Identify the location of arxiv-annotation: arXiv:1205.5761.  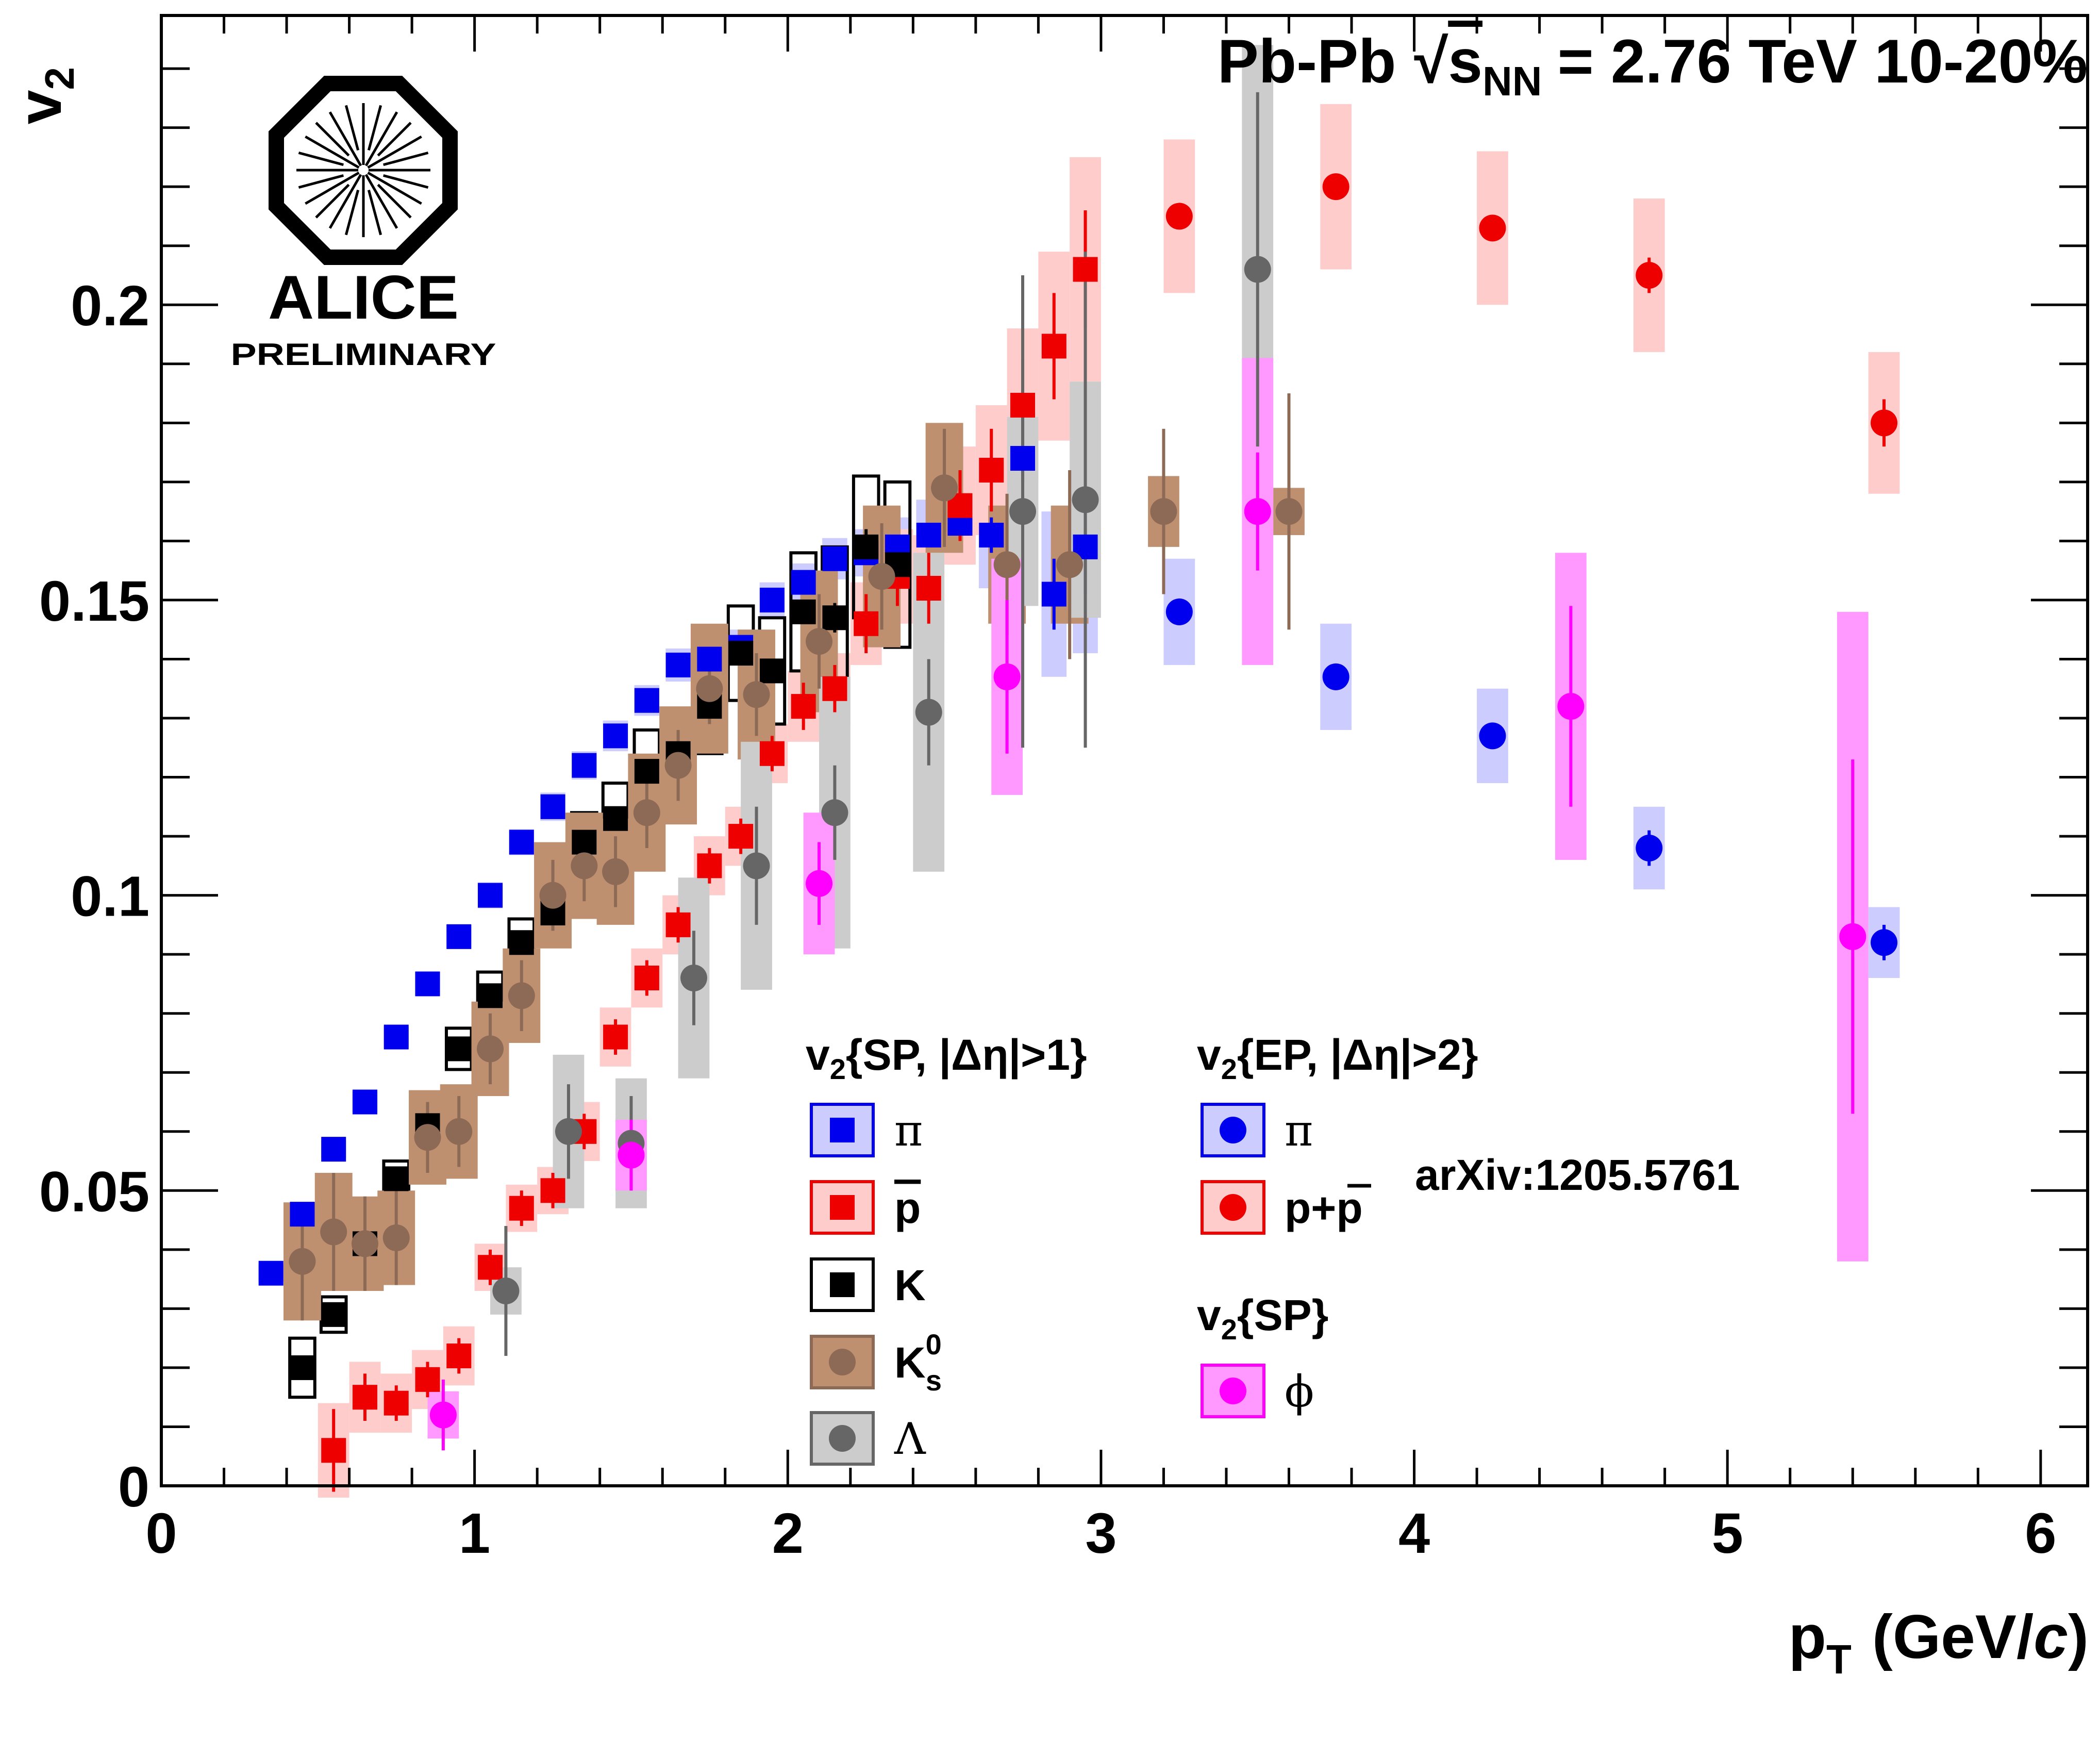
(1577, 1175).